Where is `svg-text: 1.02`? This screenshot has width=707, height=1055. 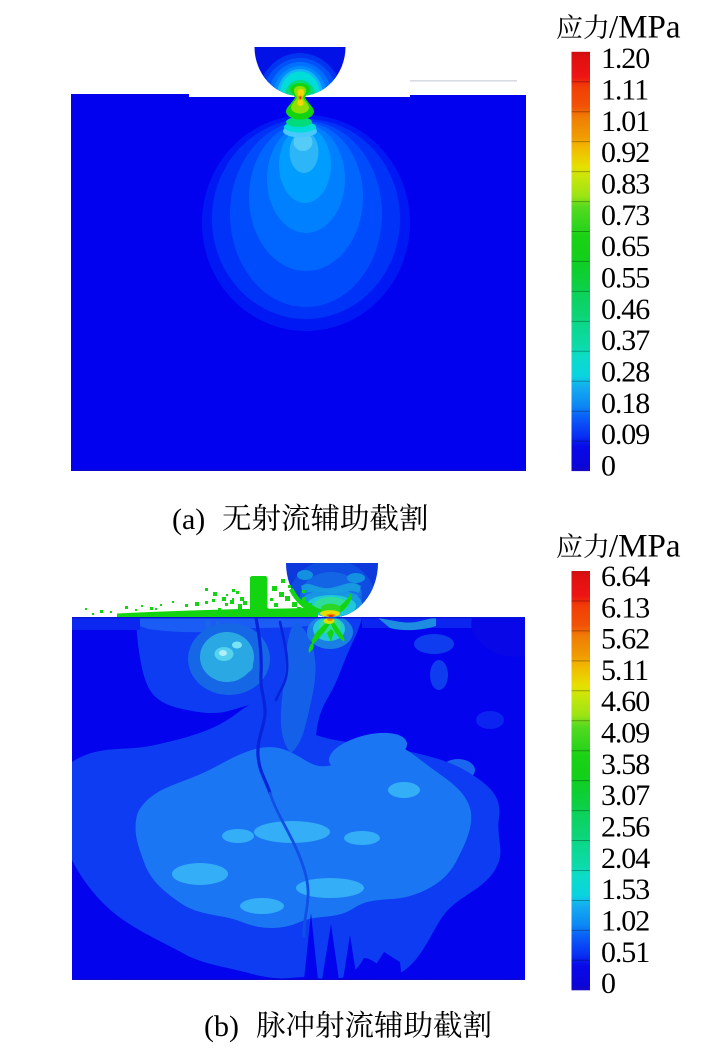
svg-text: 1.02 is located at coordinates (625, 921).